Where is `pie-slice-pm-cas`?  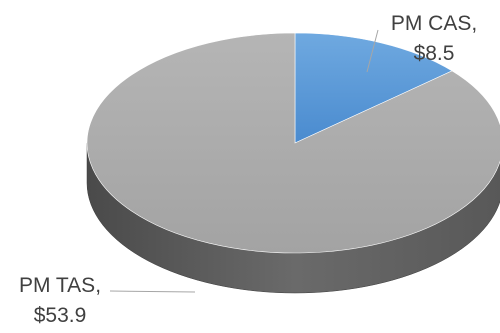
pie-slice-pm-cas is located at coordinates (373, 88).